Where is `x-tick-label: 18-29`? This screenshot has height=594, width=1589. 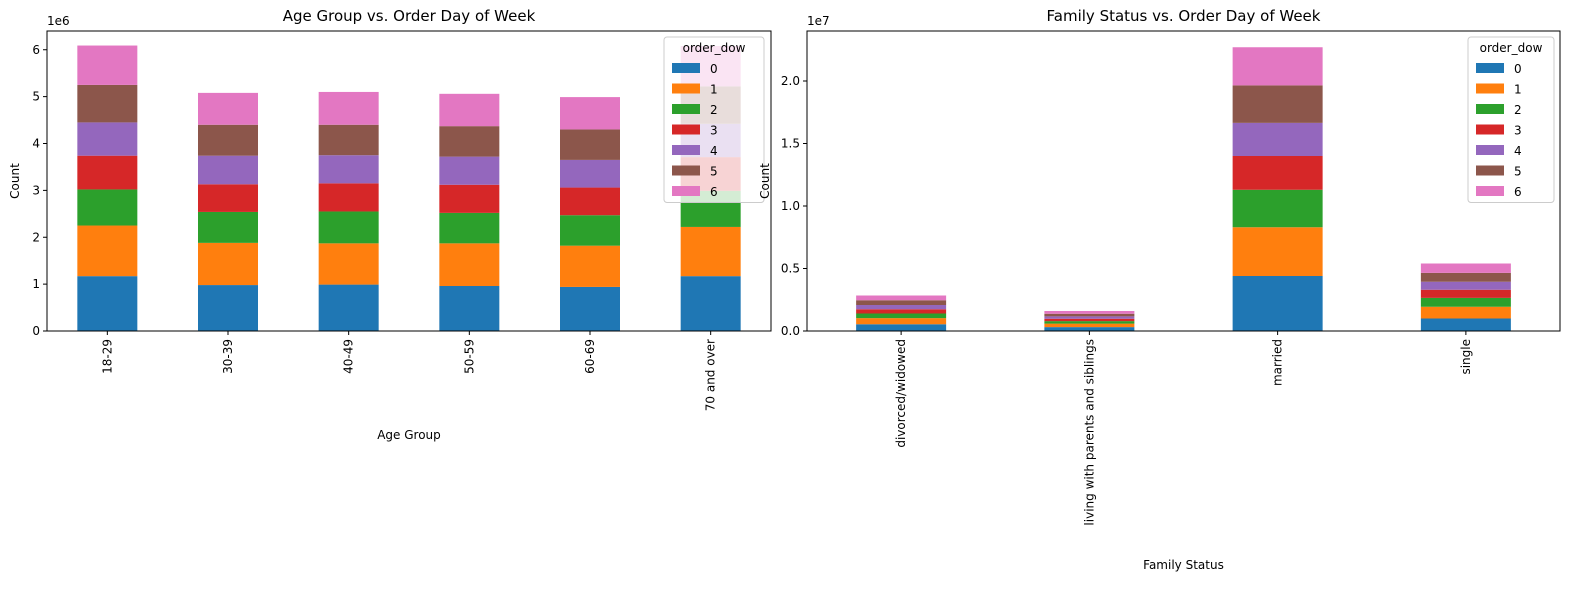 x-tick-label: 18-29 is located at coordinates (107, 356).